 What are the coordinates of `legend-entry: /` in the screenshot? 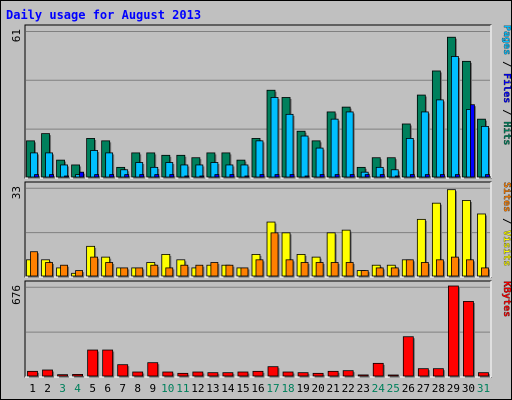 It's located at (506, 112).